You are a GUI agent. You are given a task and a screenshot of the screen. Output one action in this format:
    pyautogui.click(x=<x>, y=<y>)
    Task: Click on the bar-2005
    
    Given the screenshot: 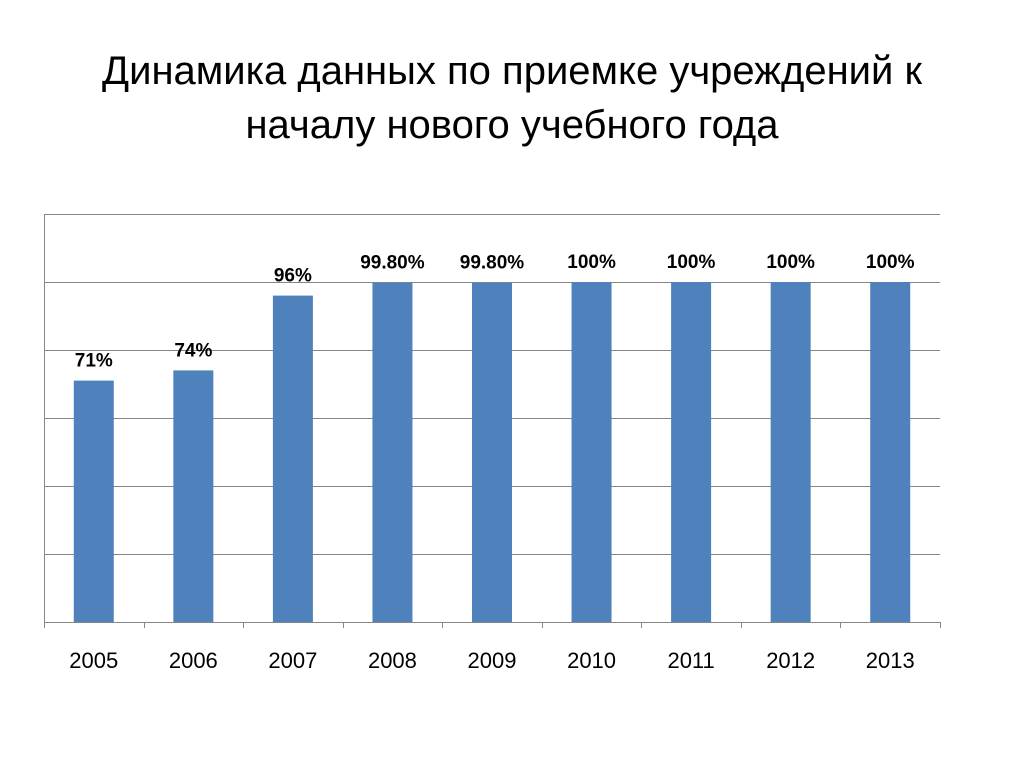 What is the action you would take?
    pyautogui.click(x=93, y=501)
    